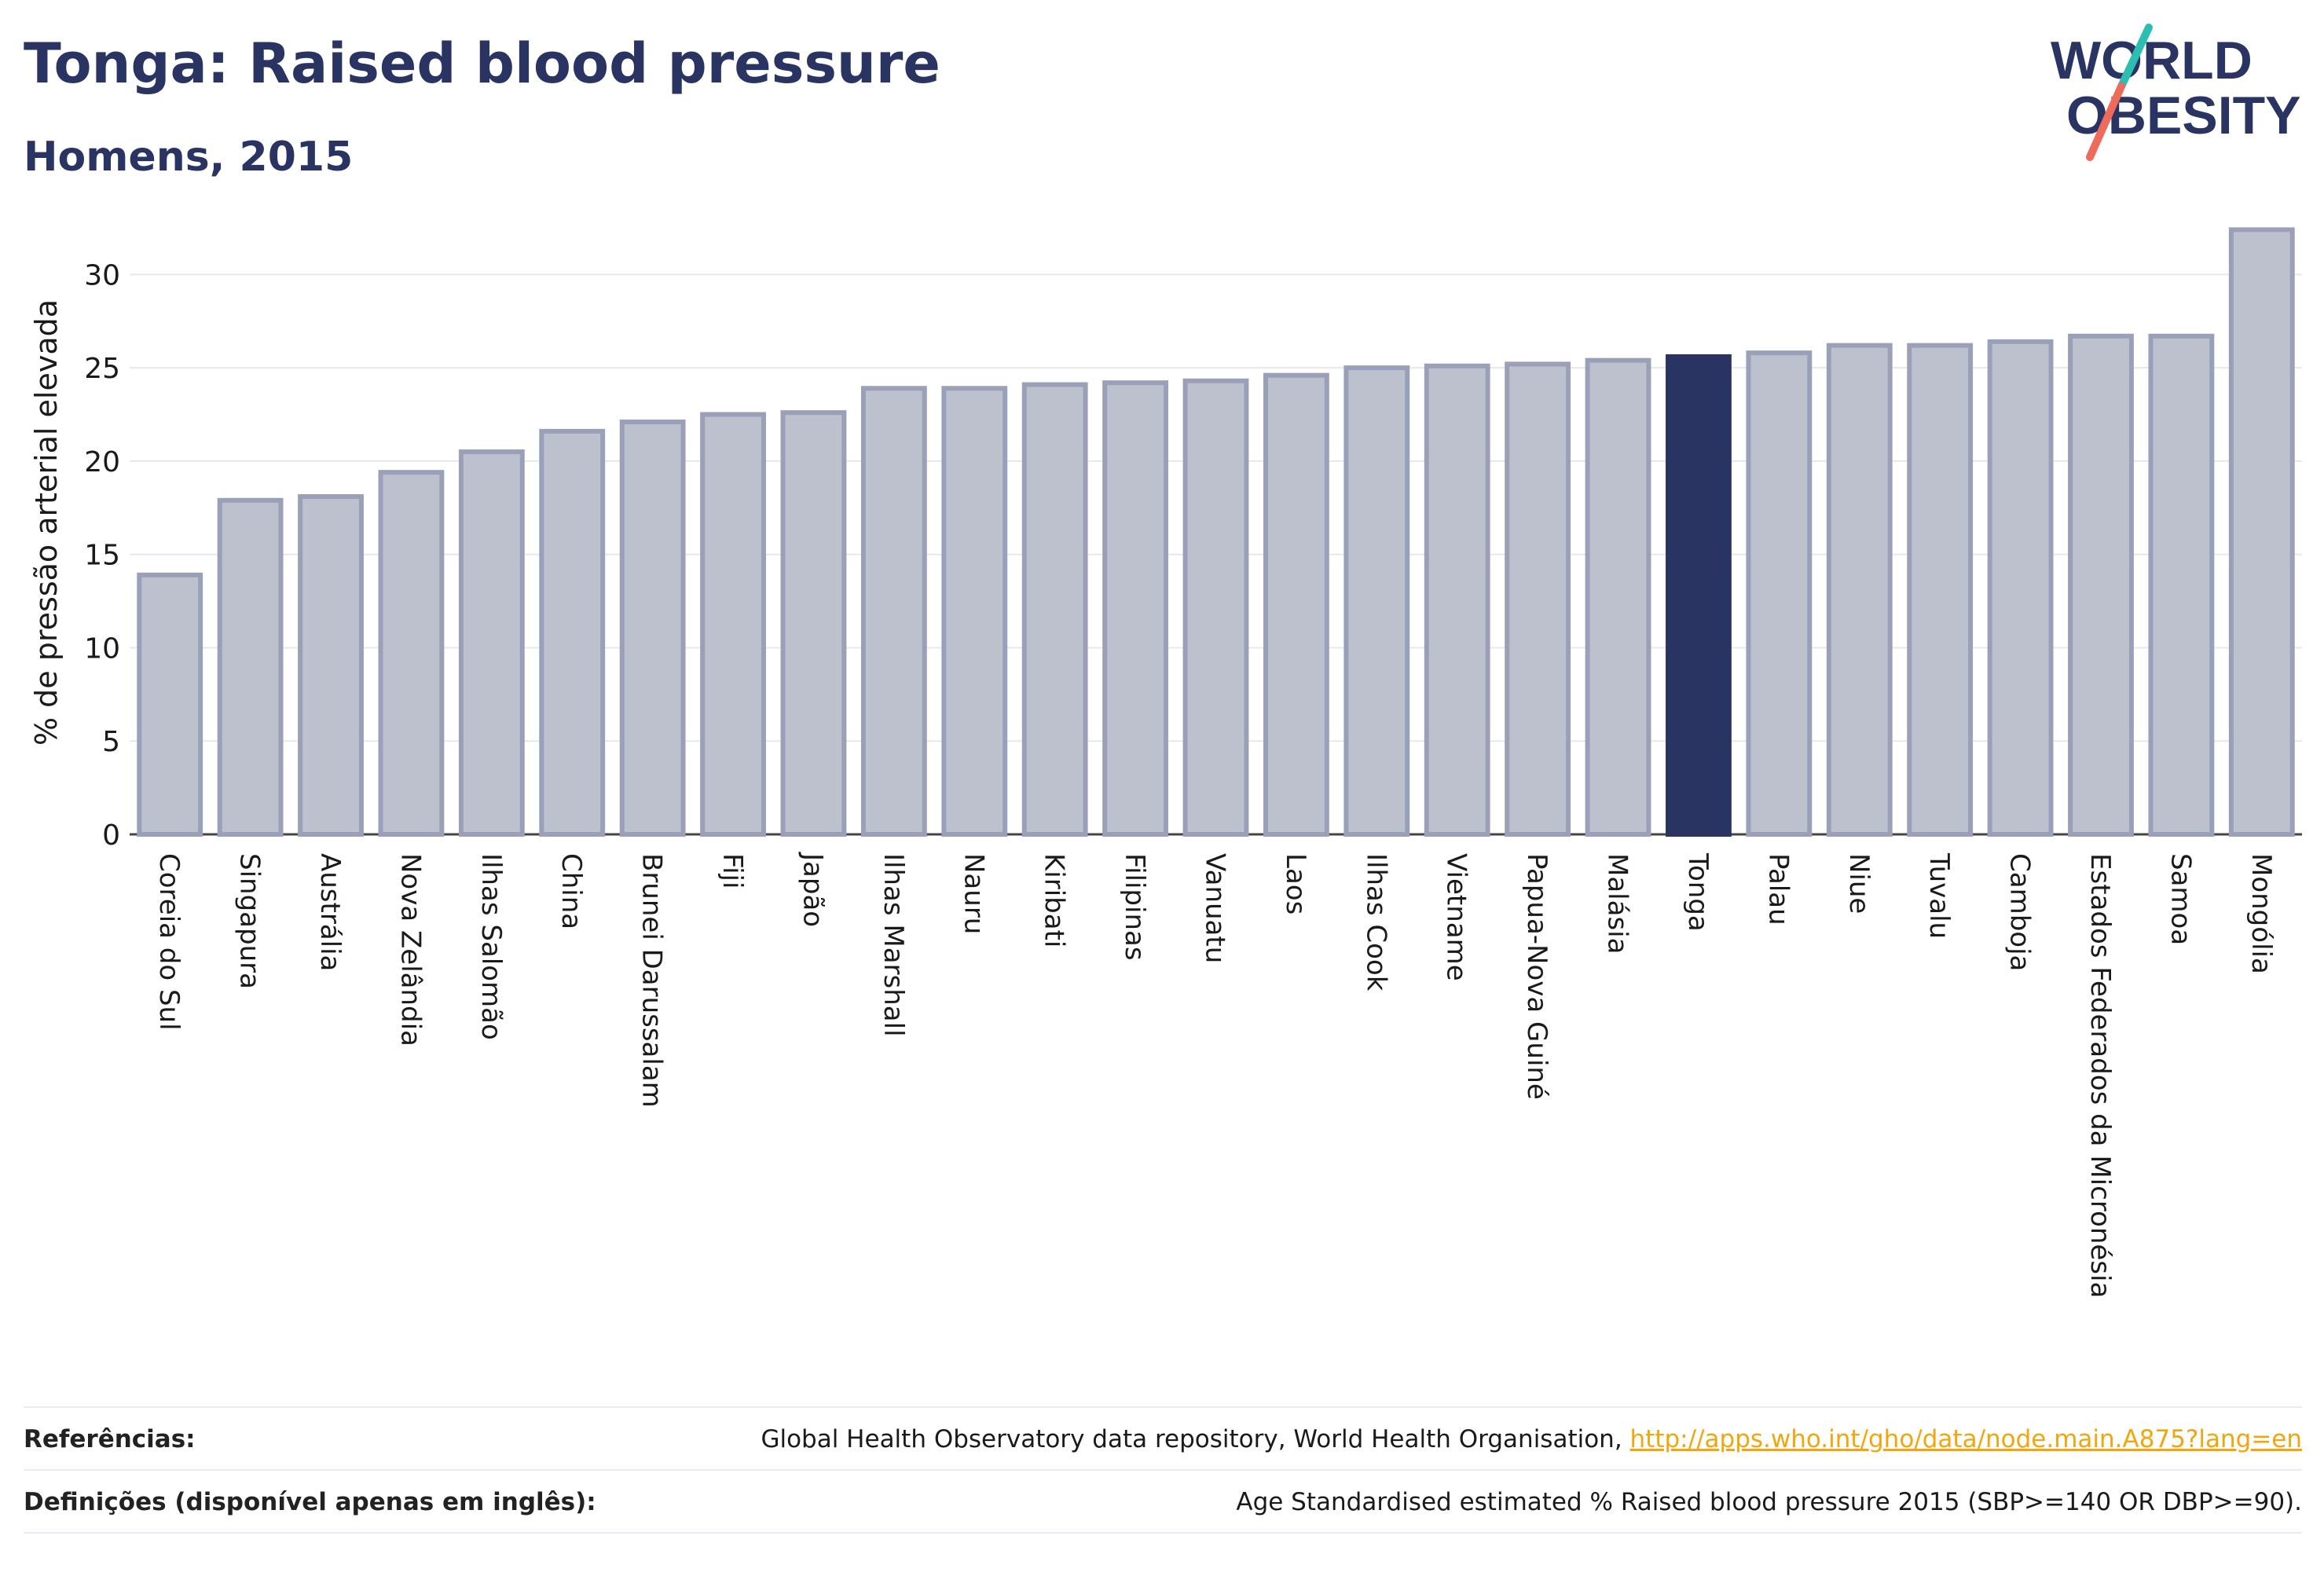 The width and height of the screenshot is (2324, 1576). Describe the element at coordinates (482, 63) in the screenshot. I see `chart-title: Tonga: Raised blood pressure` at that location.